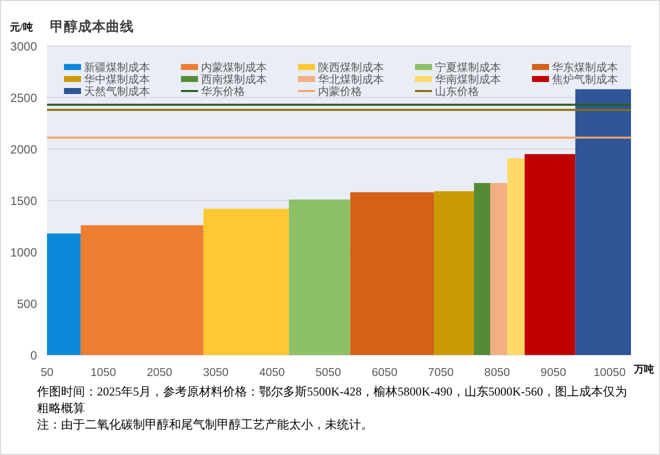 The image size is (660, 455). I want to click on legend-label: 山东价格, so click(457, 91).